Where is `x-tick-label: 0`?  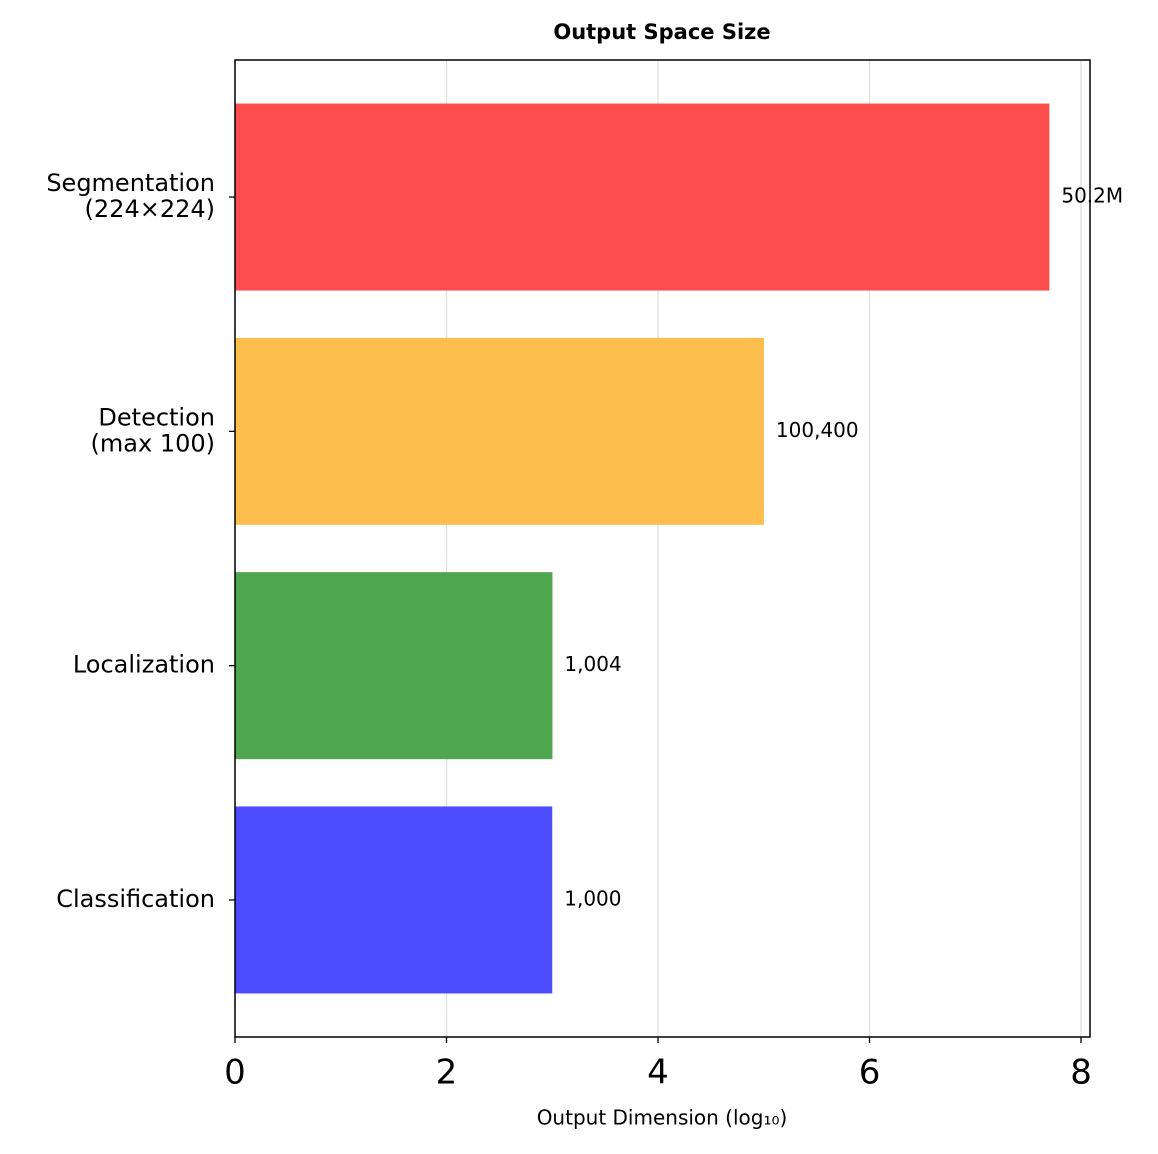 x-tick-label: 0 is located at coordinates (235, 1073).